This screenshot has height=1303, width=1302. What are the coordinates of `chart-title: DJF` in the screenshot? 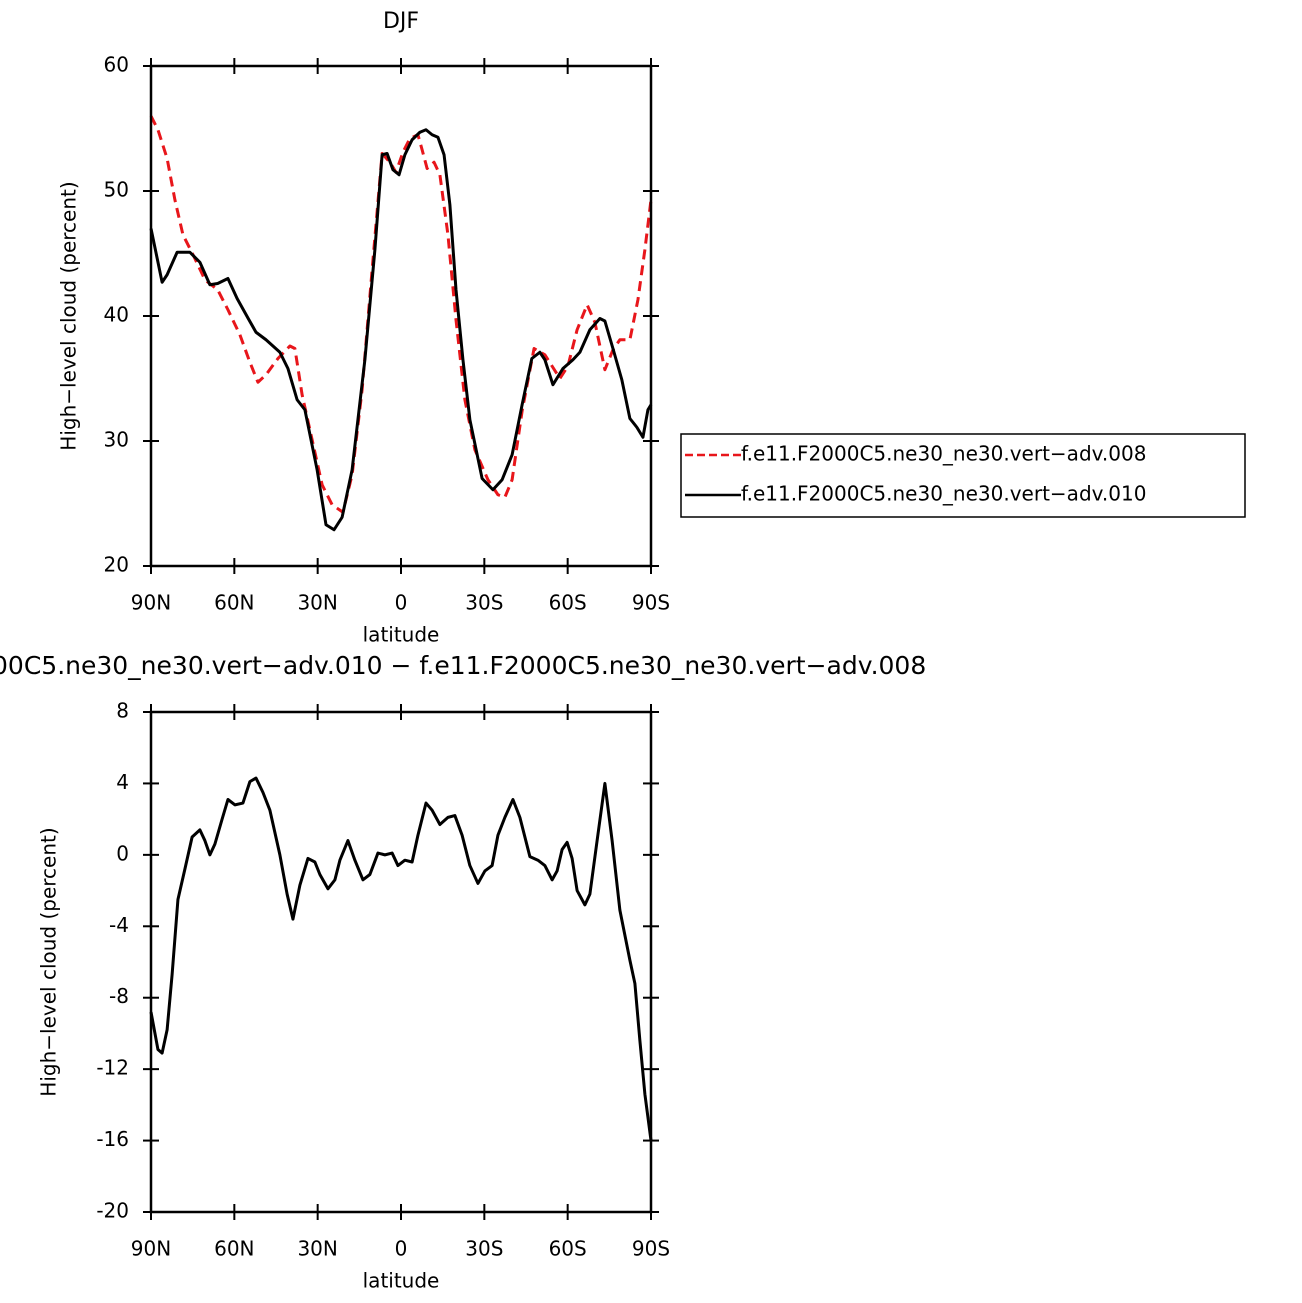 It's located at (401, 21).